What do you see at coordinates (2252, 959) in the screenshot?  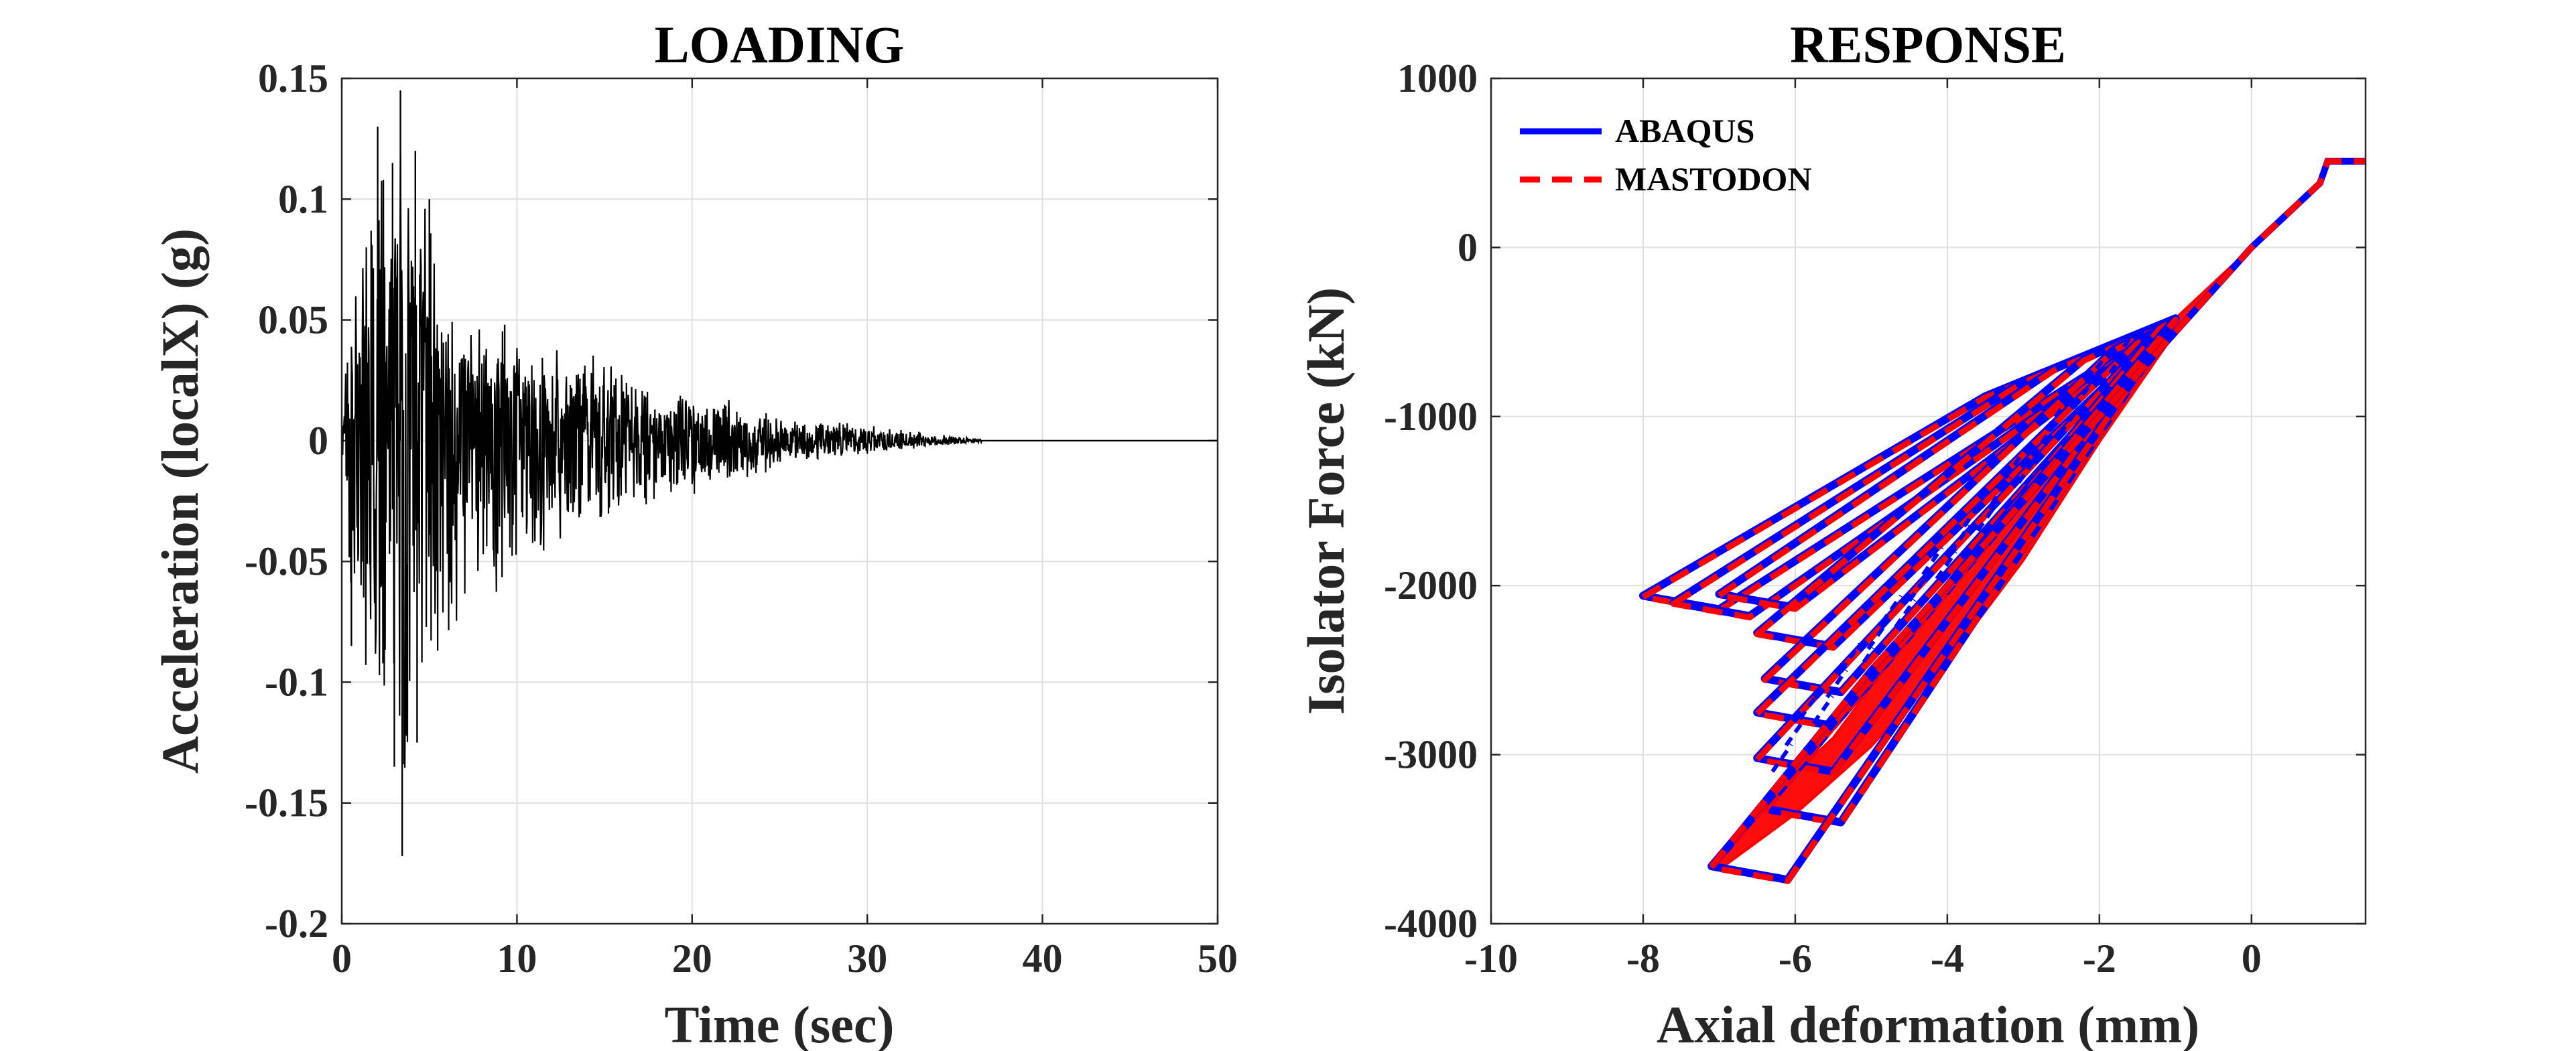 I see `response-x-tick-label: 0` at bounding box center [2252, 959].